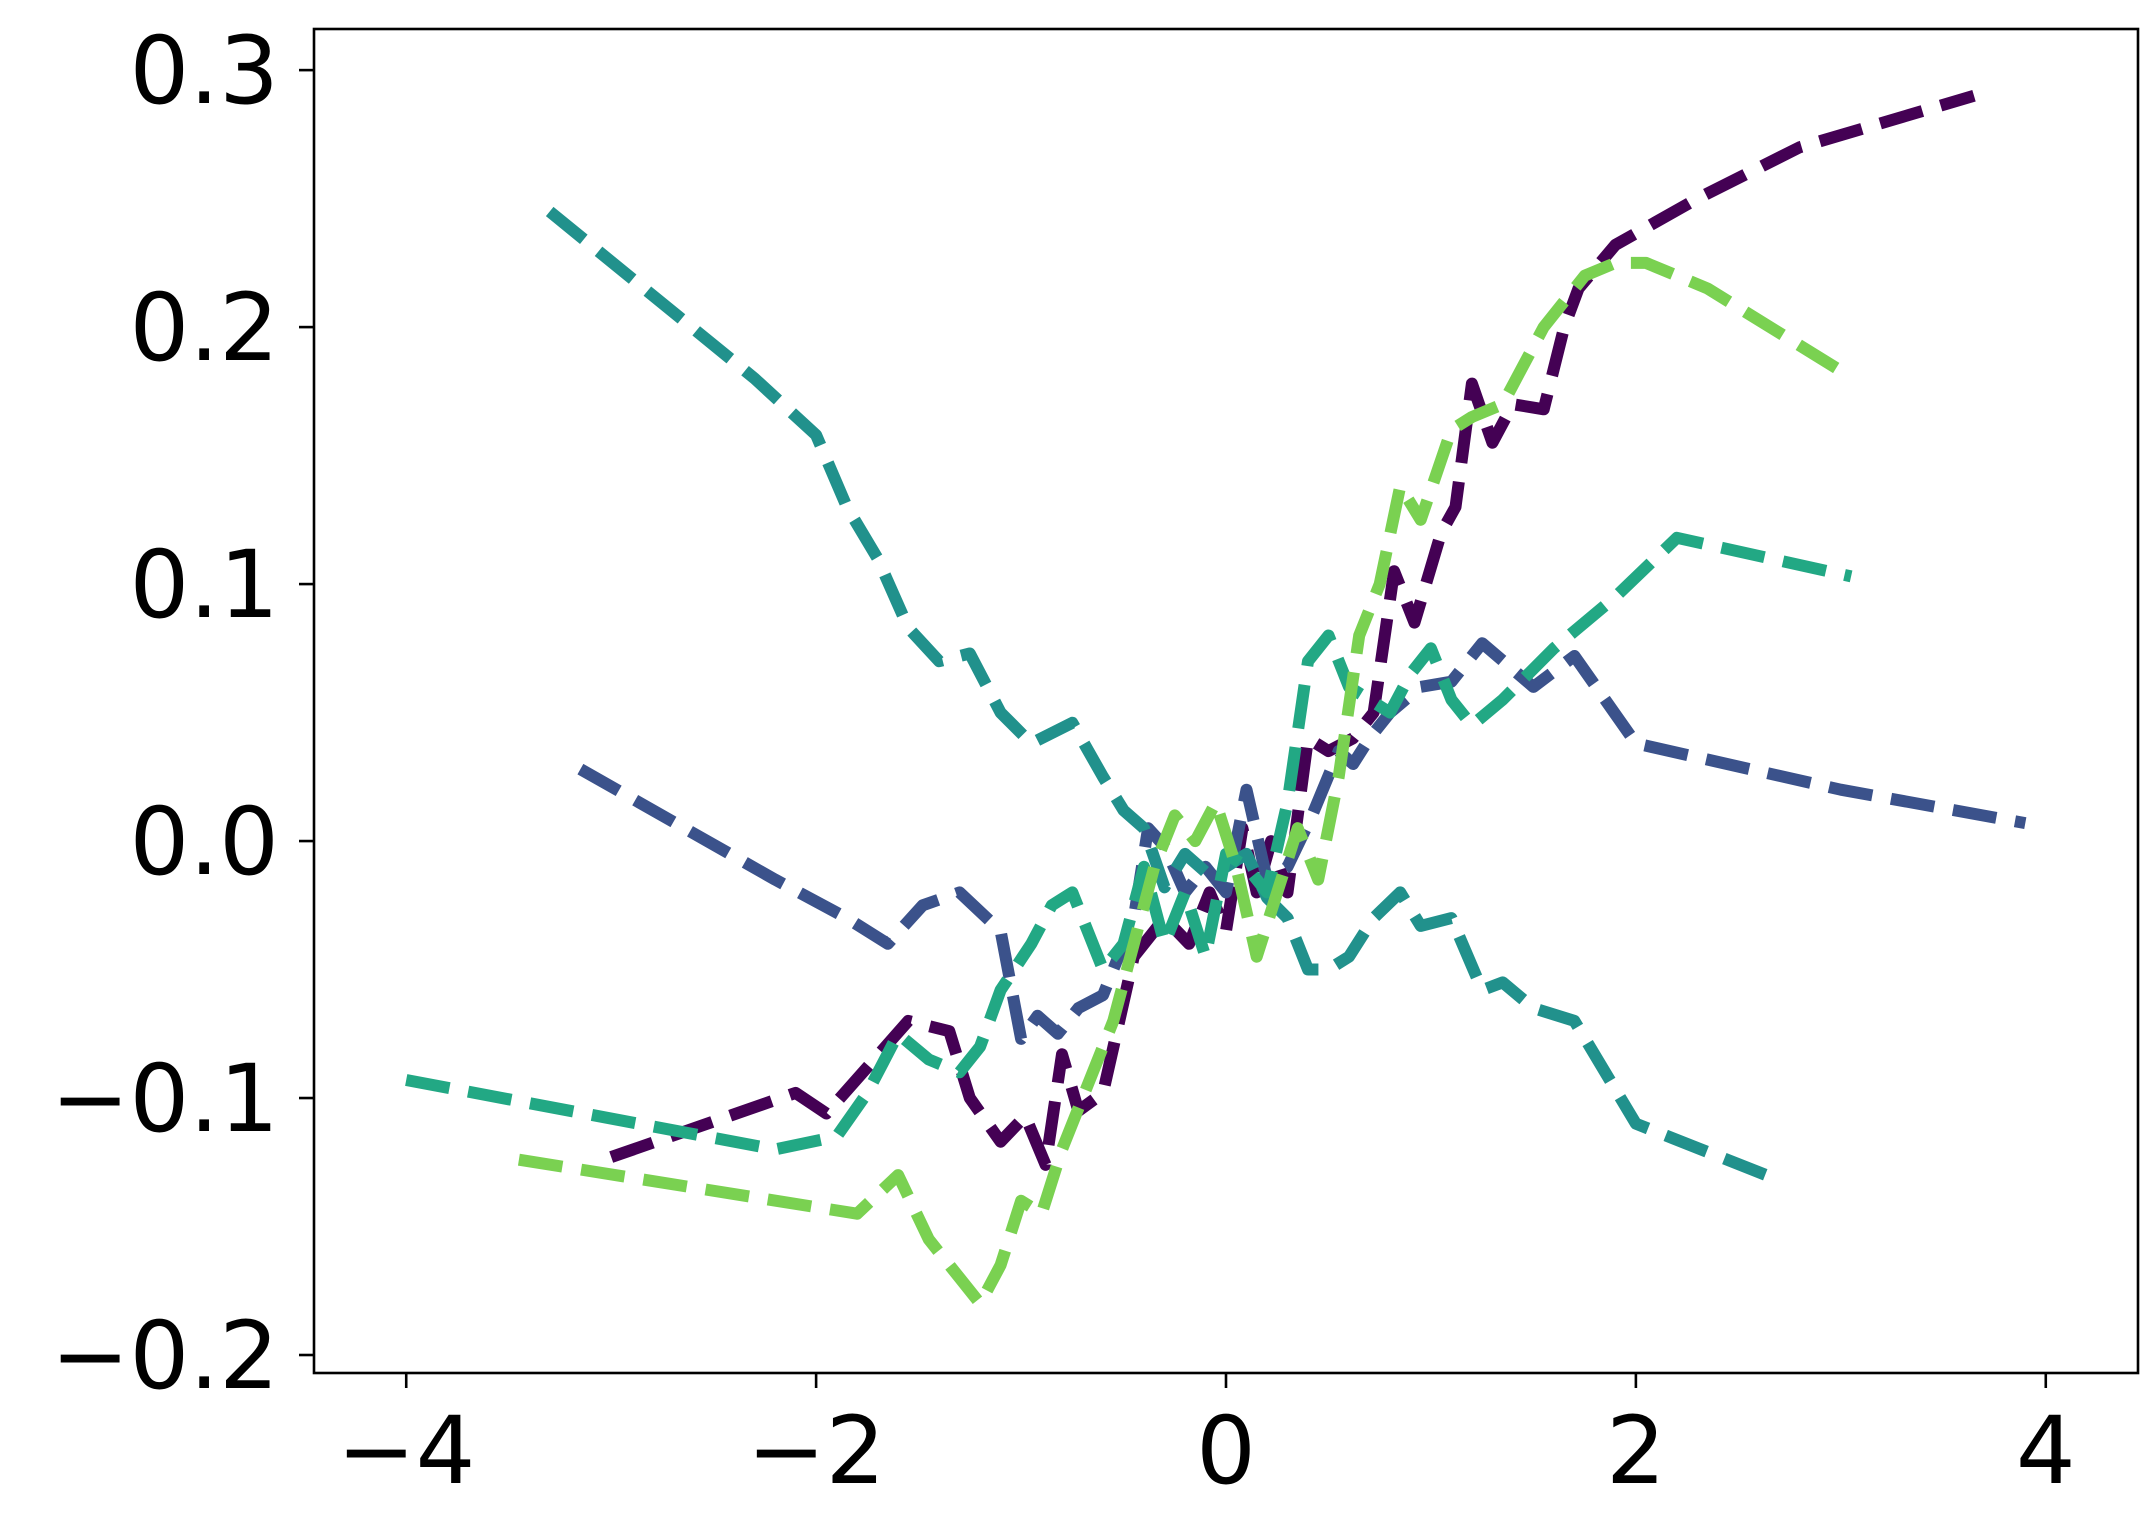 This screenshot has height=1530, width=2155. Describe the element at coordinates (205, 842) in the screenshot. I see `y-tick-label: 0.0` at that location.